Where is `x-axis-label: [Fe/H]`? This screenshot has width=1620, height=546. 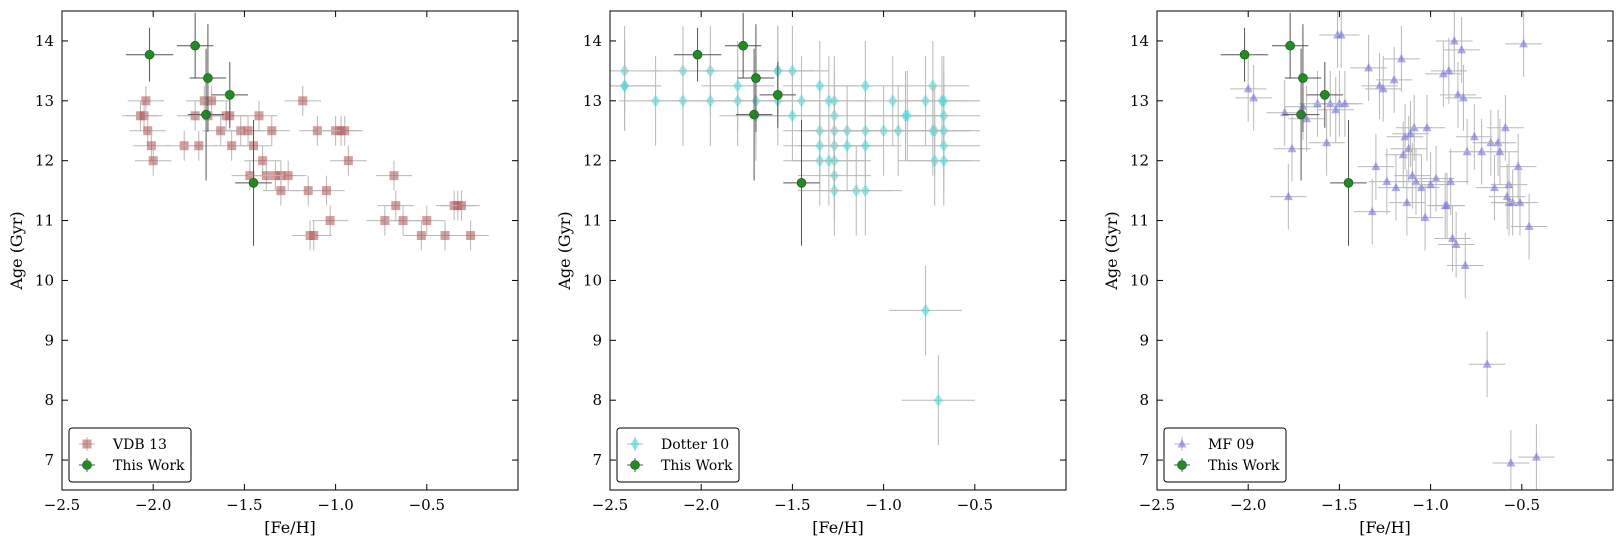 x-axis-label: [Fe/H] is located at coordinates (838, 527).